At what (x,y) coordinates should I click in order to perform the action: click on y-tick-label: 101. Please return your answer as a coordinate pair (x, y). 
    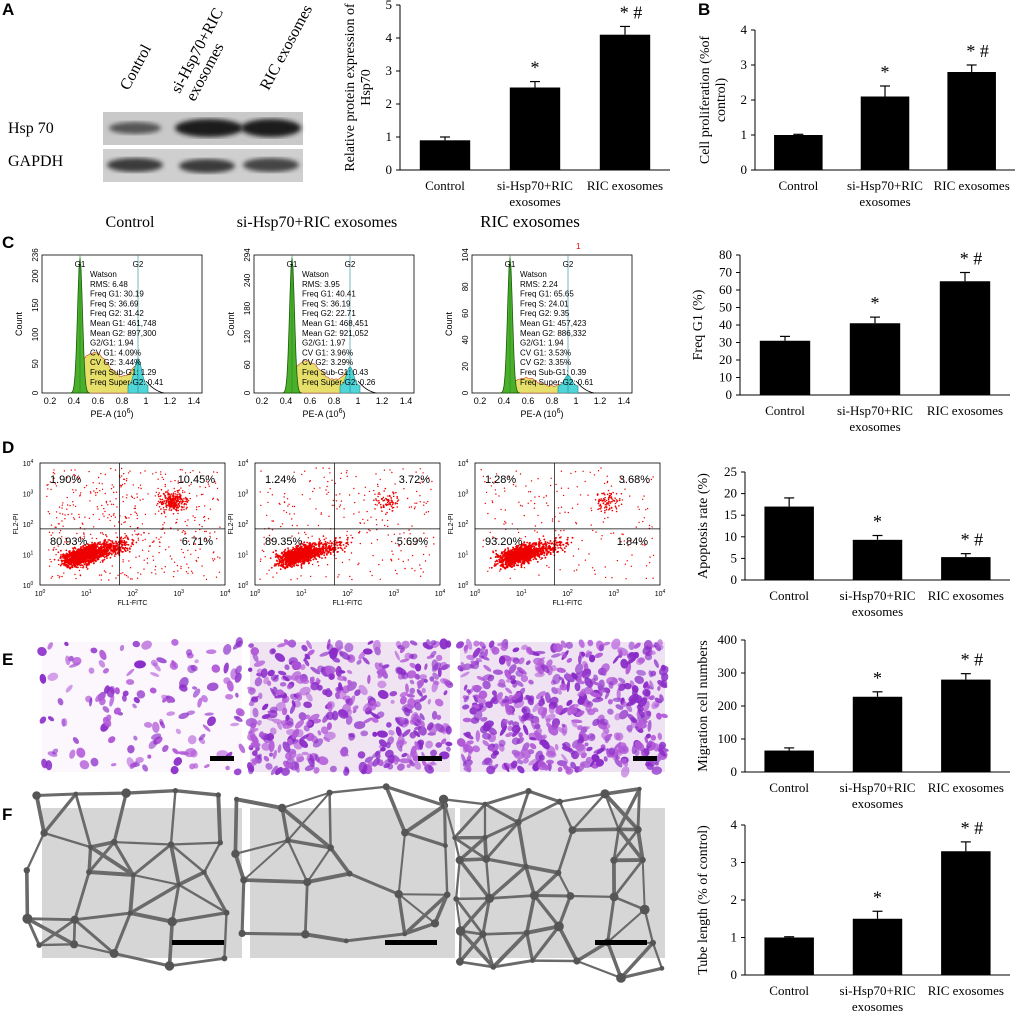
    Looking at the image, I should click on (243, 555).